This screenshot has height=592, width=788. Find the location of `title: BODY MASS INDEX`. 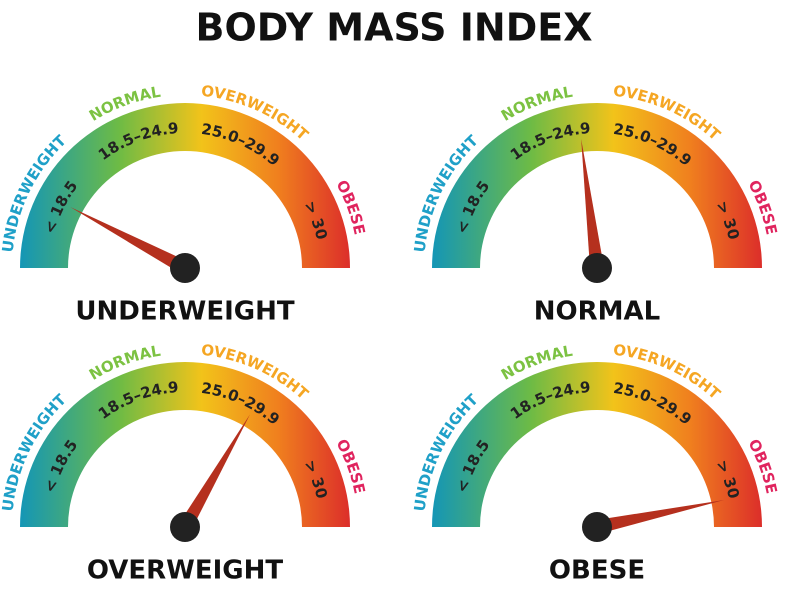

title: BODY MASS INDEX is located at coordinates (393, 28).